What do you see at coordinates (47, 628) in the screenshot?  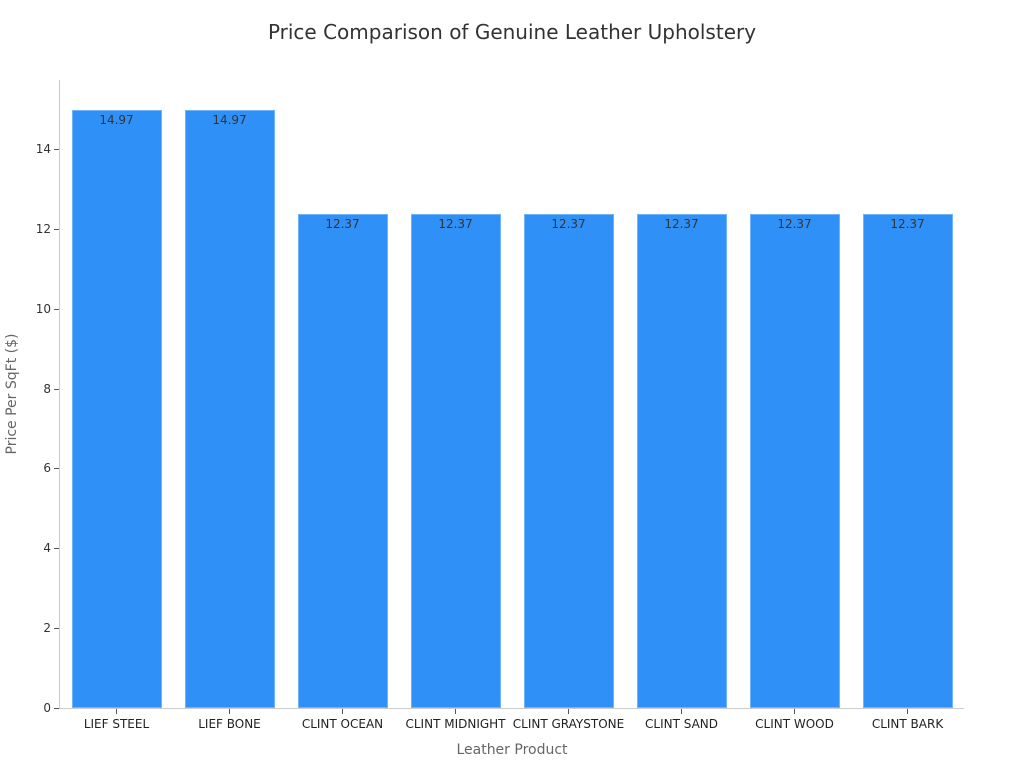 I see `y-tick-label: 2` at bounding box center [47, 628].